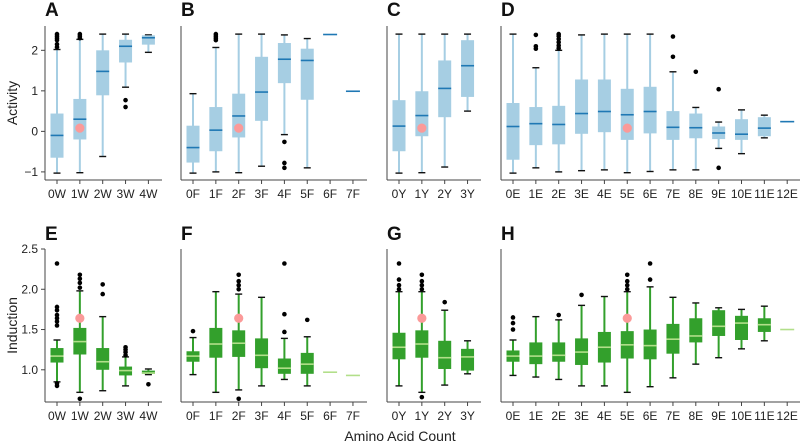 This screenshot has width=800, height=446. What do you see at coordinates (536, 194) in the screenshot?
I see `x-tick-label: 1E` at bounding box center [536, 194].